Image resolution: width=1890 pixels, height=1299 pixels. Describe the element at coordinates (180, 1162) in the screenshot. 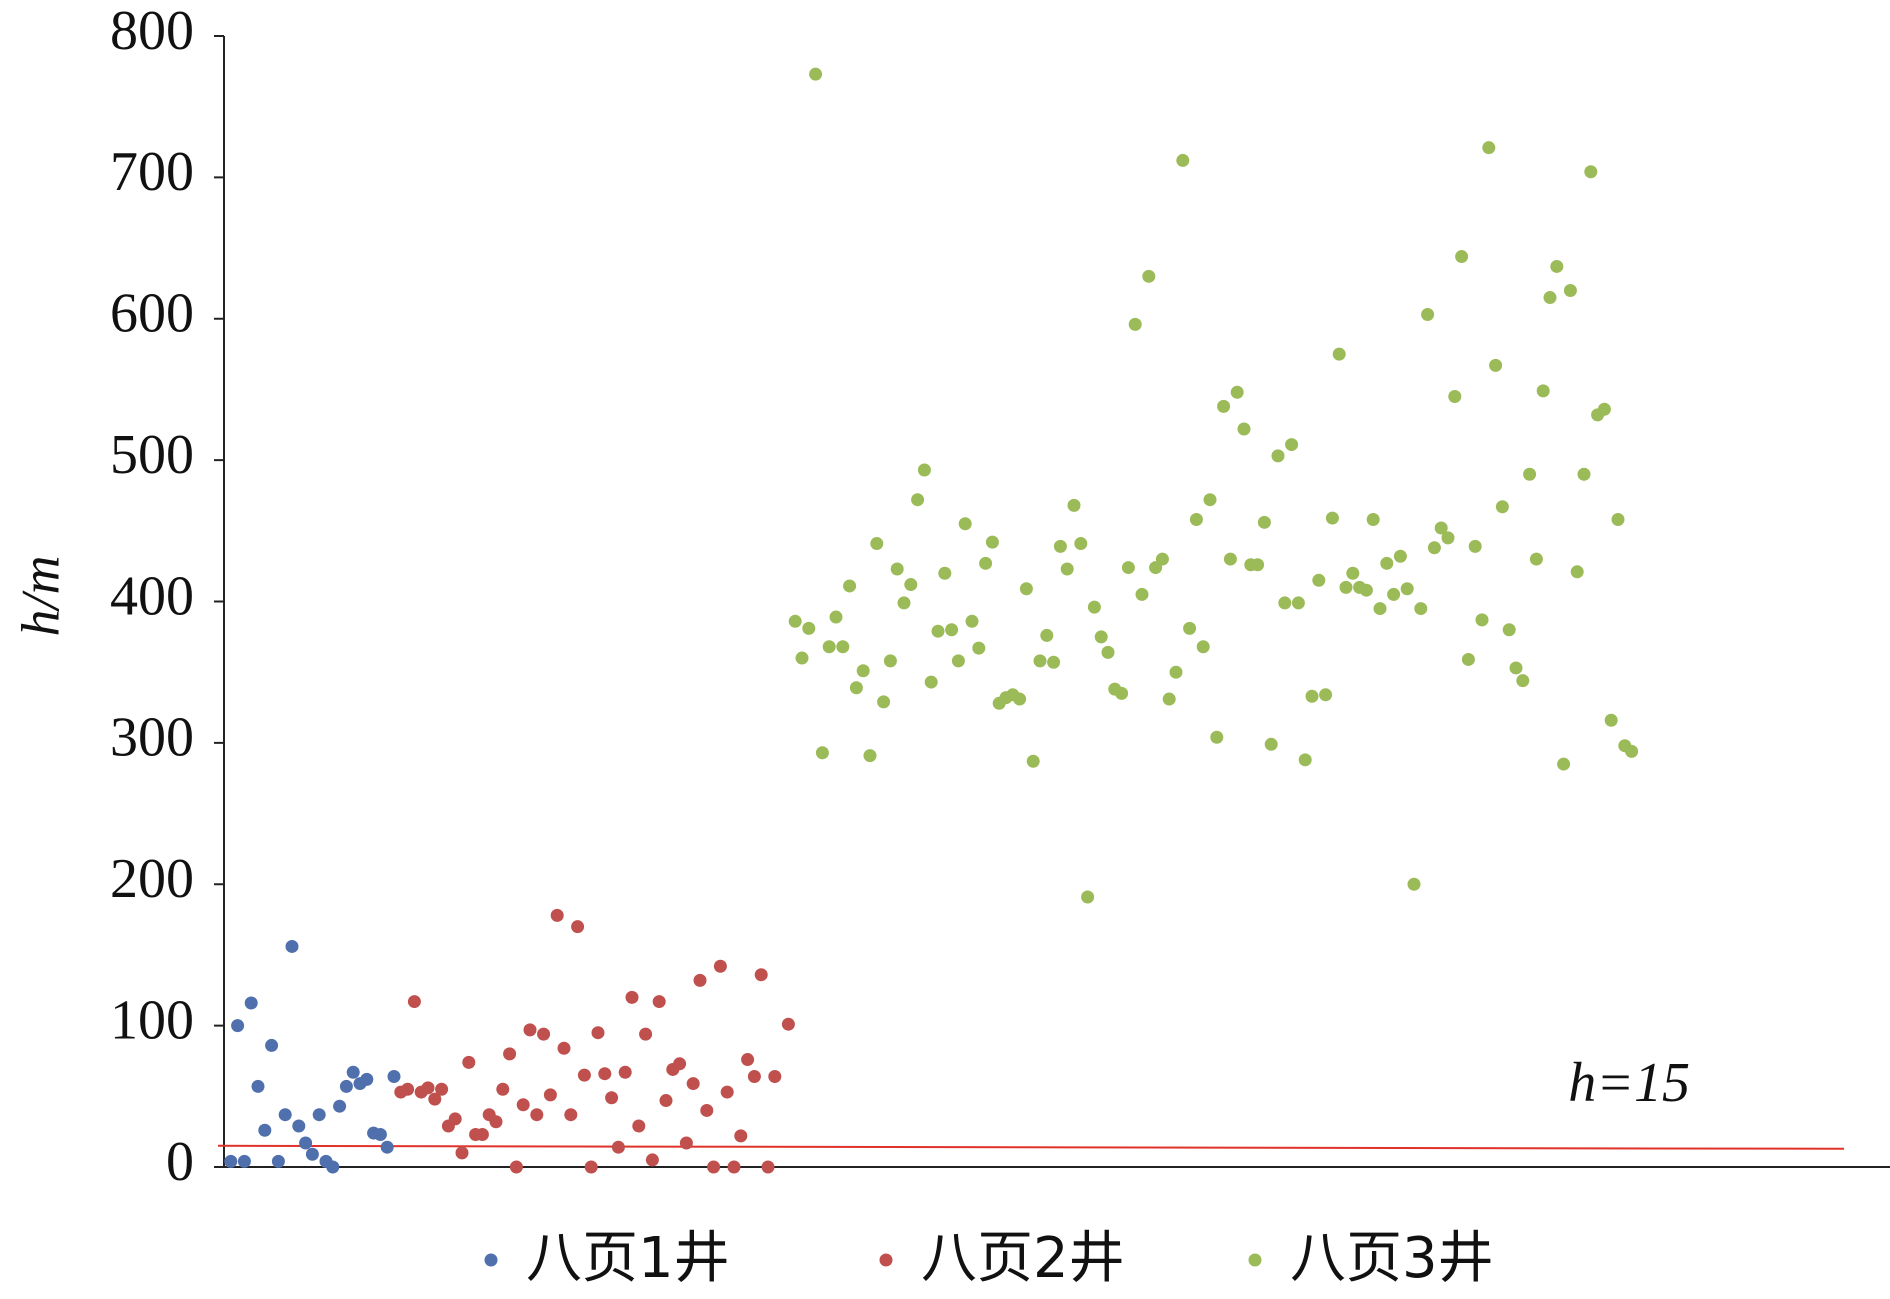

I see `y-tick-label: 0` at that location.